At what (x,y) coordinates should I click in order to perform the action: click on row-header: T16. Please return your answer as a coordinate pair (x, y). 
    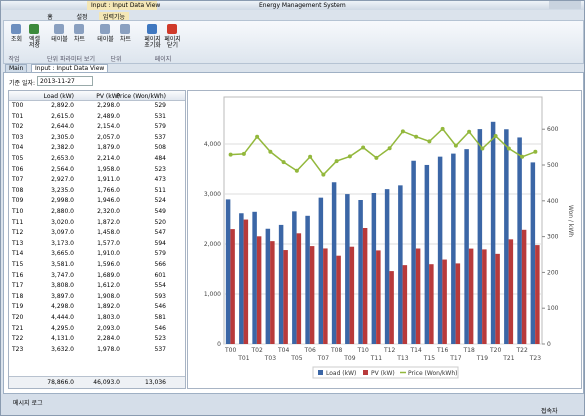
    Looking at the image, I should click on (18, 275).